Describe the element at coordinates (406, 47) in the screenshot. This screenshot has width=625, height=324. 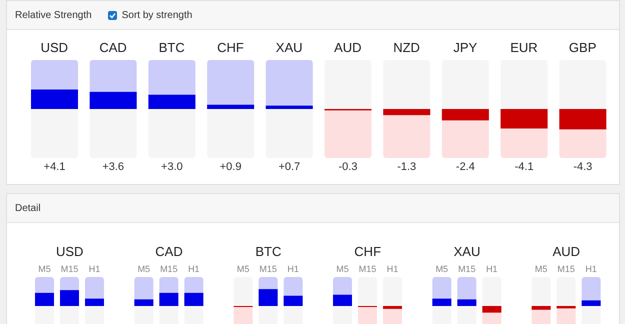
I see `x-tick-label: NZD` at that location.